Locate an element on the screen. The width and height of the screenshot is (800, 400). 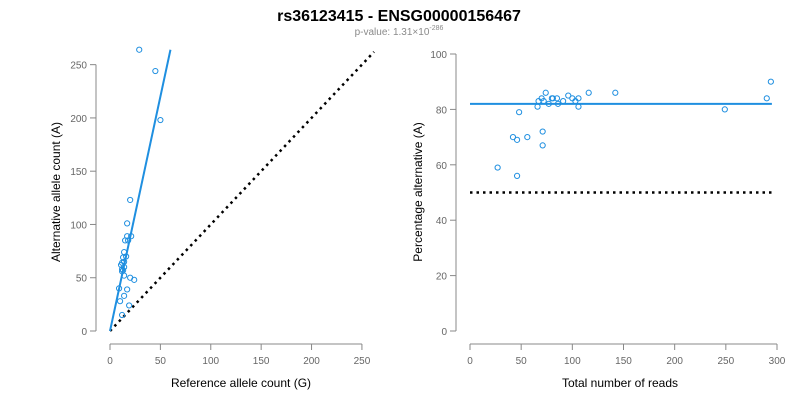
fit-line is located at coordinates (140, 190).